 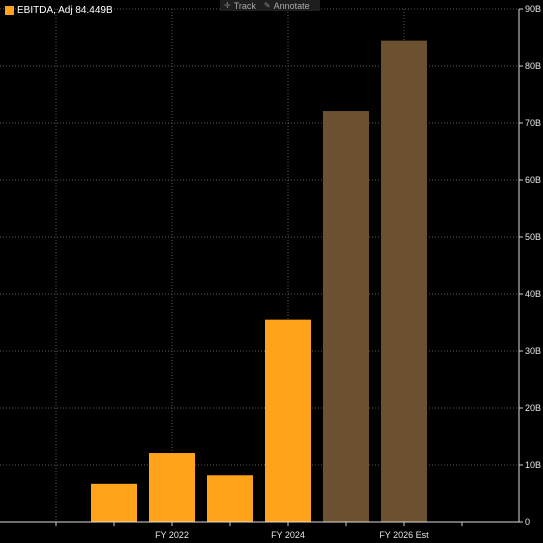 What do you see at coordinates (65, 10) in the screenshot?
I see `legend-label: EBITDA, Adj 84.449B` at bounding box center [65, 10].